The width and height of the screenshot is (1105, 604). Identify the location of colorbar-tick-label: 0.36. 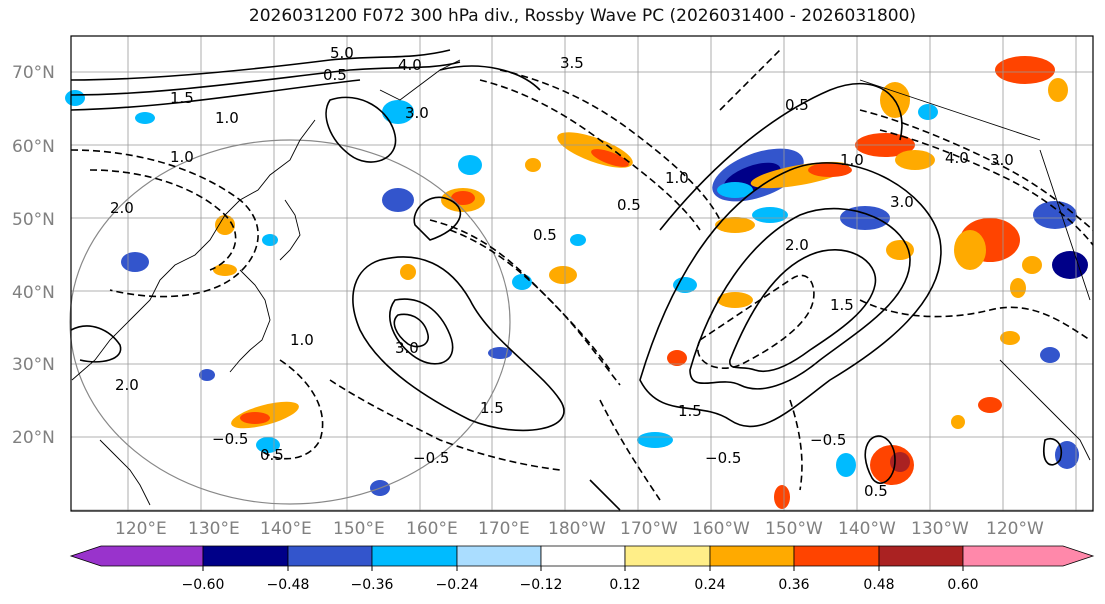
(793, 585).